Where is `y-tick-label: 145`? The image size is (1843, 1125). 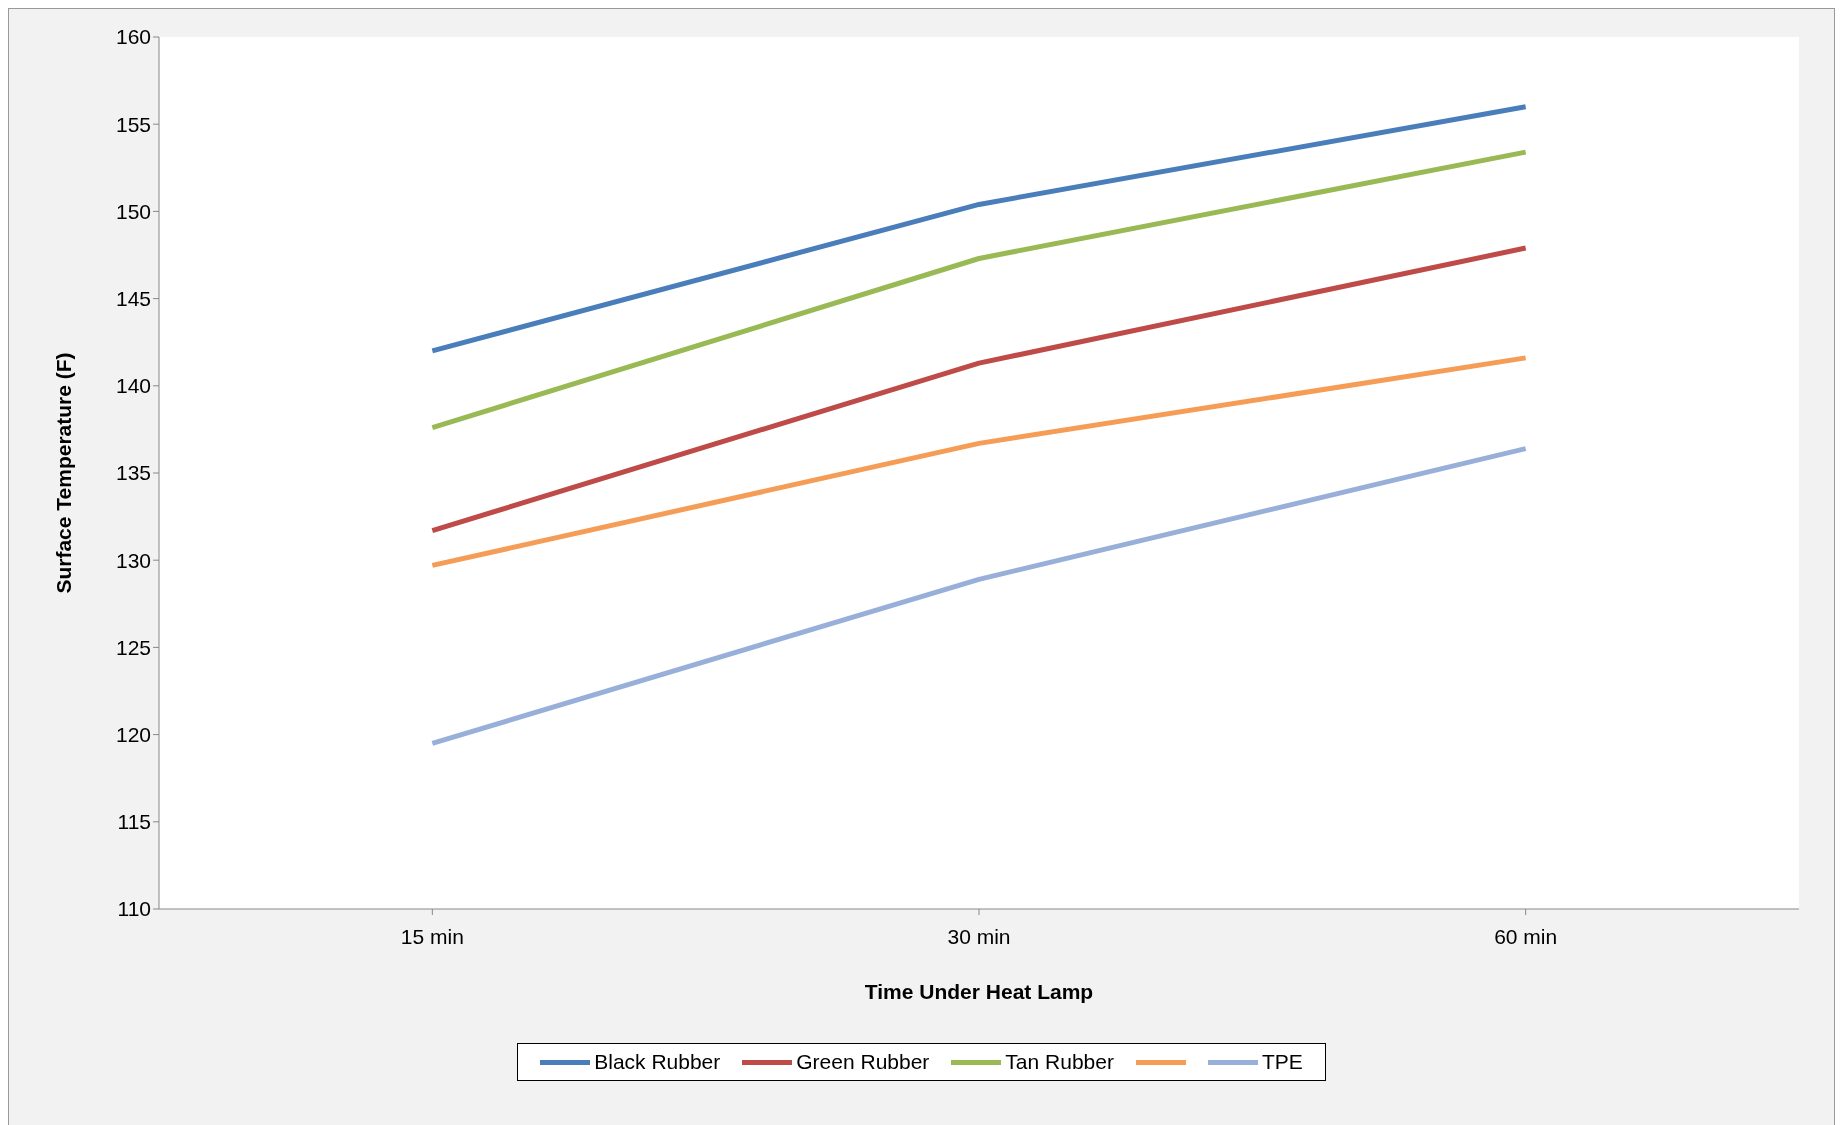 y-tick-label: 145 is located at coordinates (133, 299).